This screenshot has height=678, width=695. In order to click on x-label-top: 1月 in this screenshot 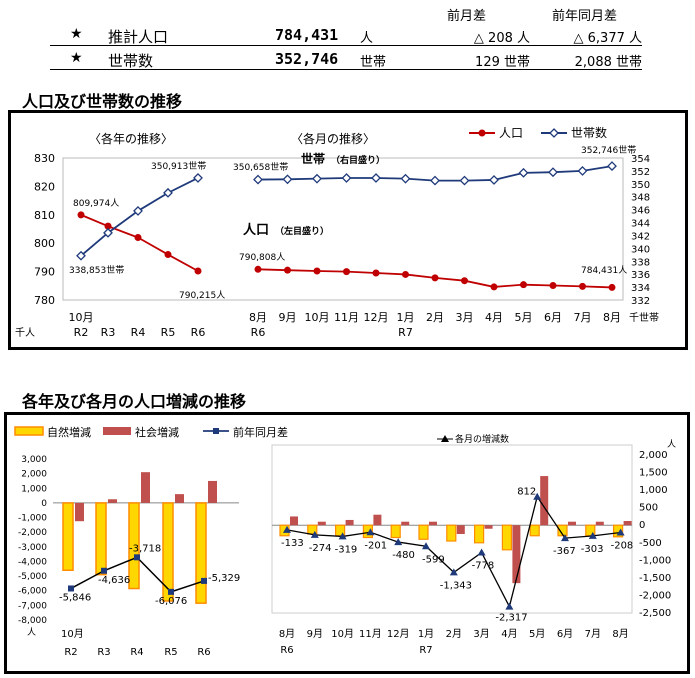, I will do `click(406, 317)`.